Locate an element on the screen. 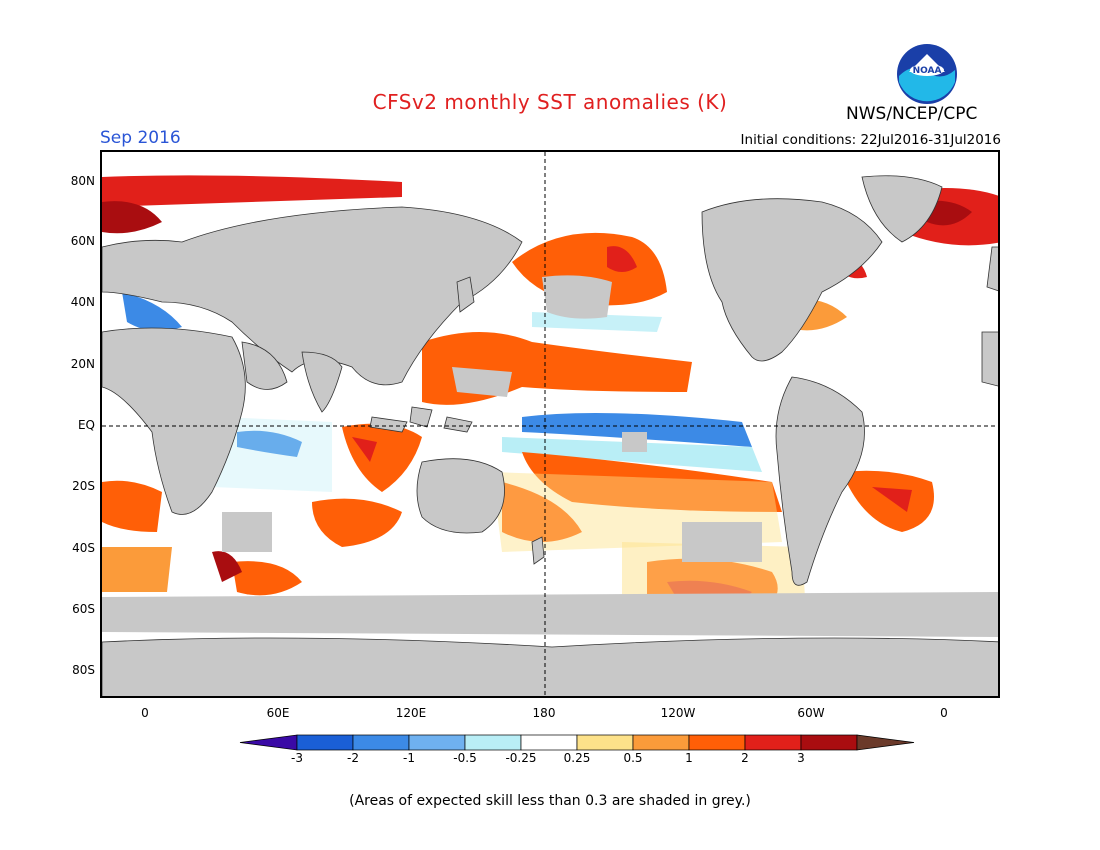 This screenshot has width=1100, height=850. noaa-logo-icon: NOAA is located at coordinates (927, 76).